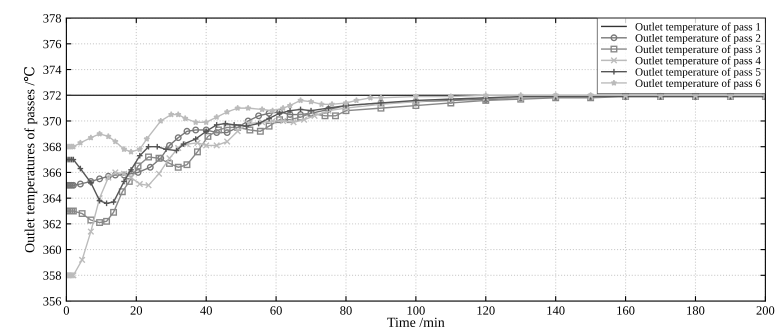 The width and height of the screenshot is (781, 329). I want to click on y-tick-label: 356, so click(52, 301).